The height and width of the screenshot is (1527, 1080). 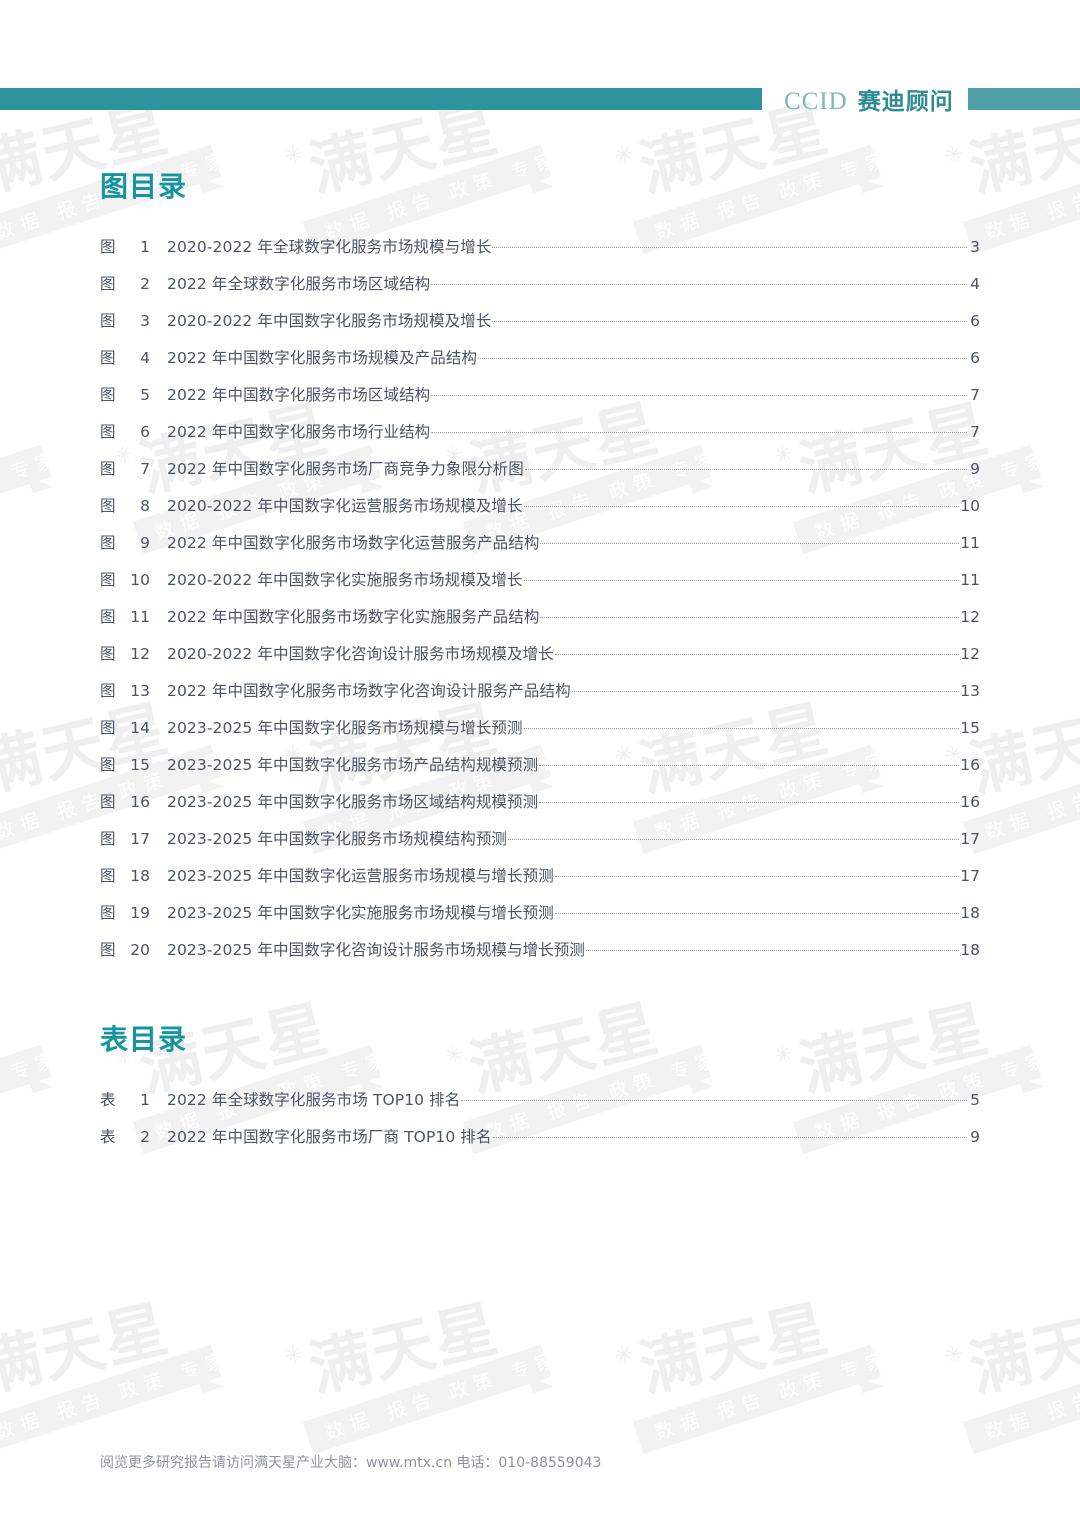 I want to click on toc-entry: 图 2 2022 年全球数字化服务市场区域结构 4, so click(x=540, y=290).